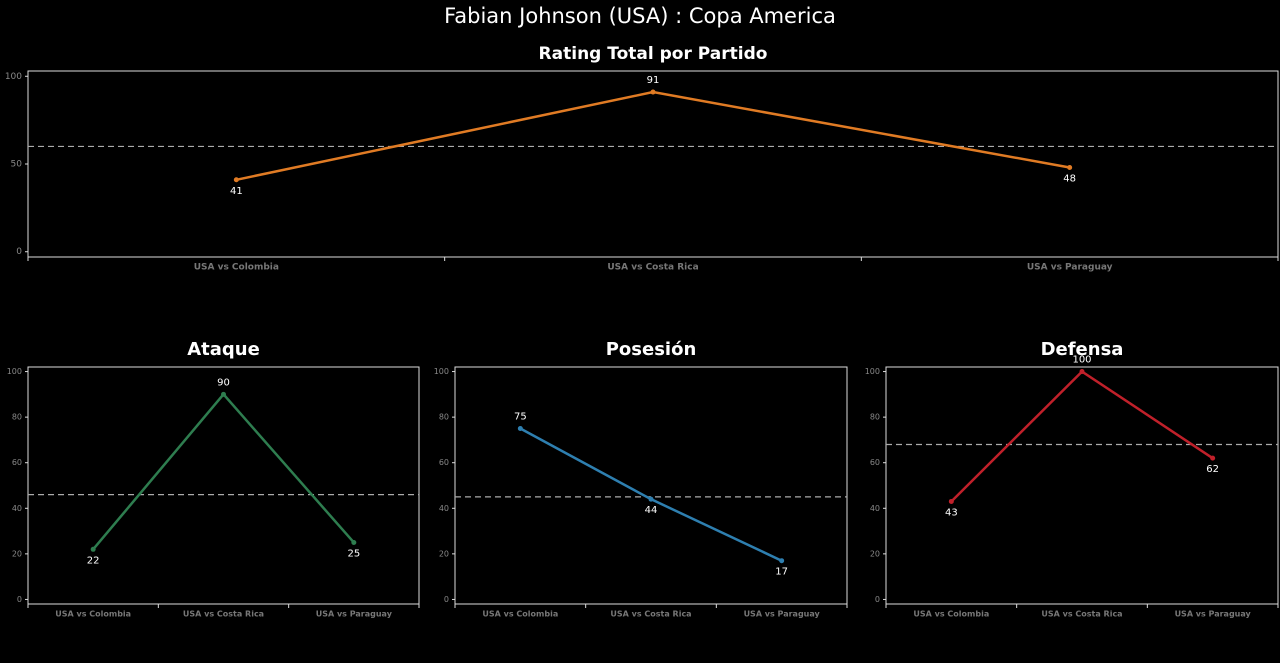 This screenshot has height=663, width=1280. I want to click on chart-title: Ataque, so click(223, 349).